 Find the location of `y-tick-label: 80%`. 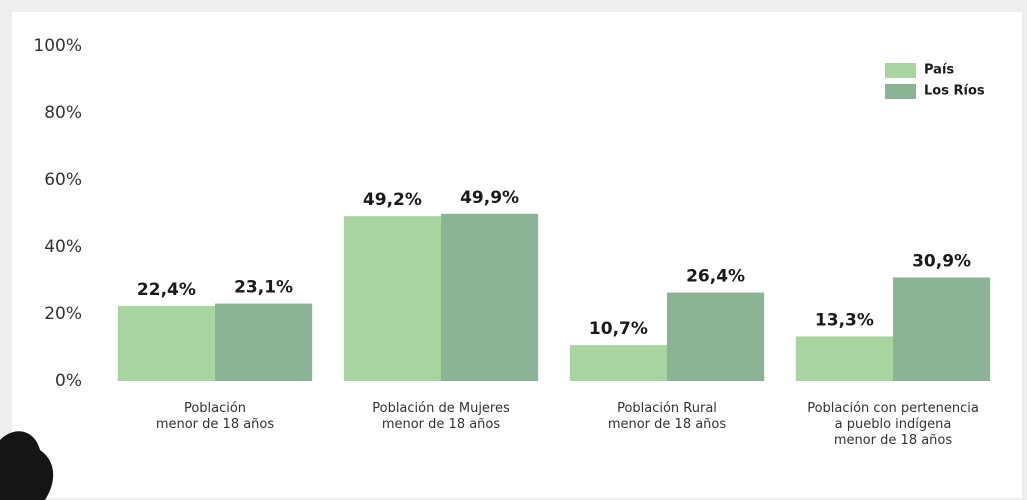

y-tick-label: 80% is located at coordinates (63, 113).